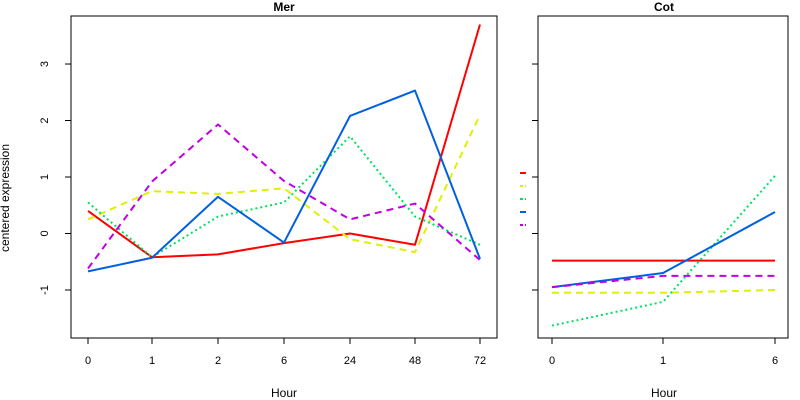 The width and height of the screenshot is (800, 400). What do you see at coordinates (218, 361) in the screenshot?
I see `x-tick-label: 2` at bounding box center [218, 361].